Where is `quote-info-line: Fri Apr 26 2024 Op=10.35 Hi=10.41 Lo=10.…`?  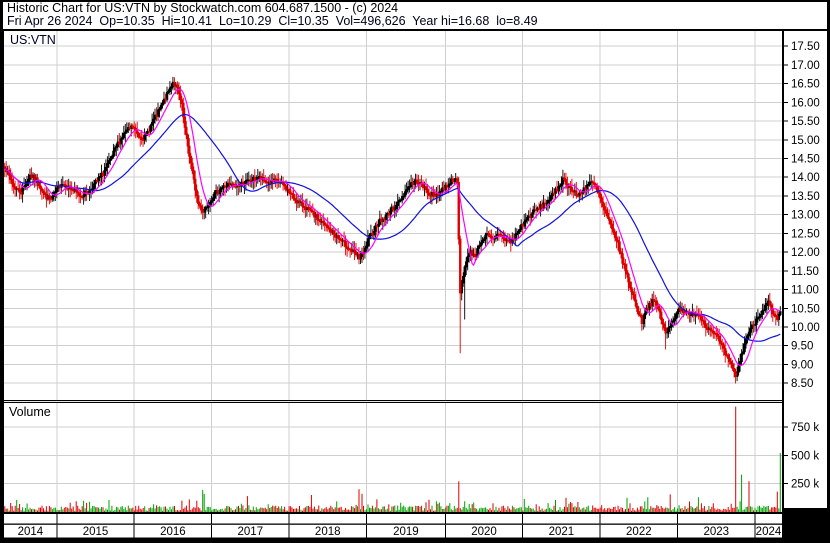 quote-info-line: Fri Apr 26 2024 Op=10.35 Hi=10.41 Lo=10.… is located at coordinates (272, 21).